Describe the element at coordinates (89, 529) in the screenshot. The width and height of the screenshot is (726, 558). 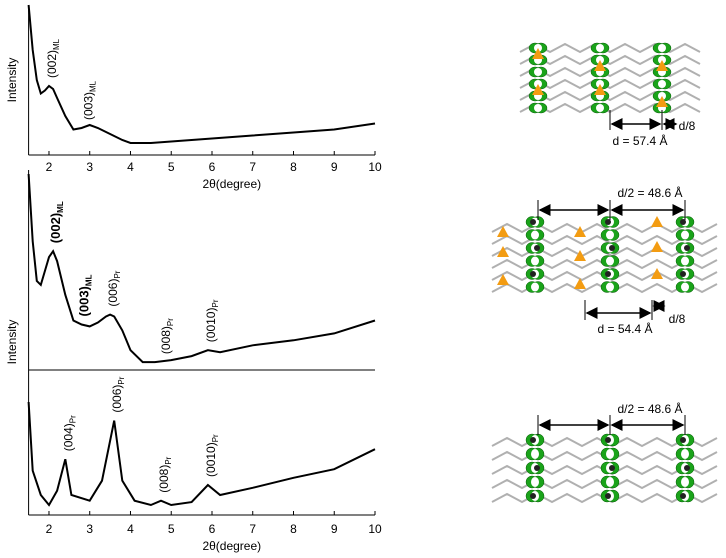
I see `x-tick-label: 3` at that location.